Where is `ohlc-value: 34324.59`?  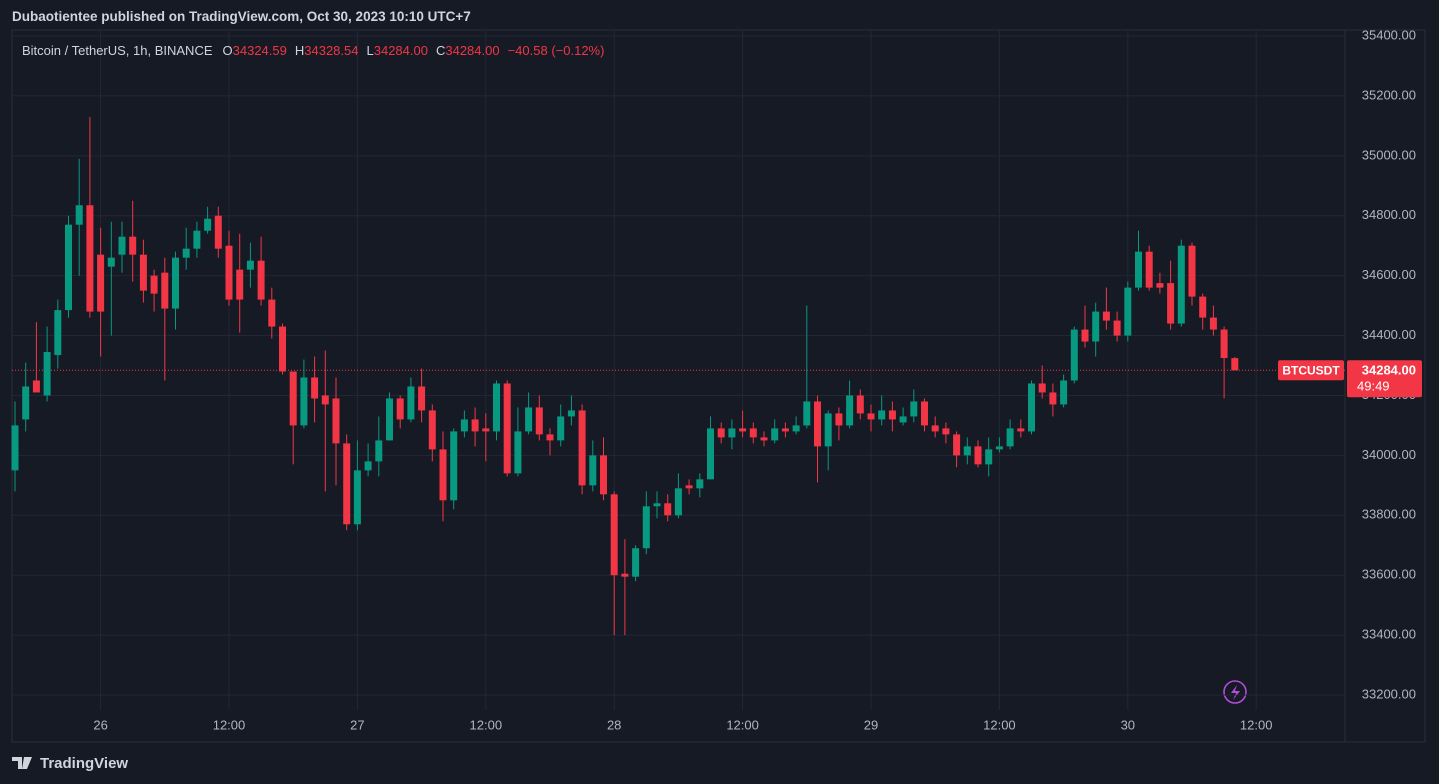
ohlc-value: 34324.59 is located at coordinates (259, 50).